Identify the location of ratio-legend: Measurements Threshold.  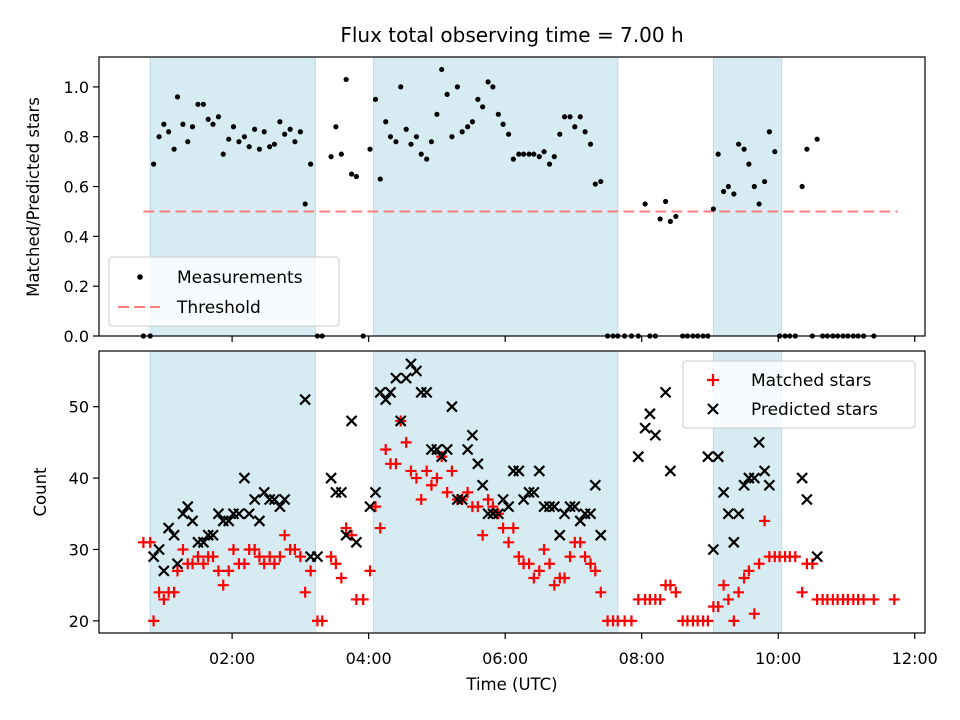
(224, 291).